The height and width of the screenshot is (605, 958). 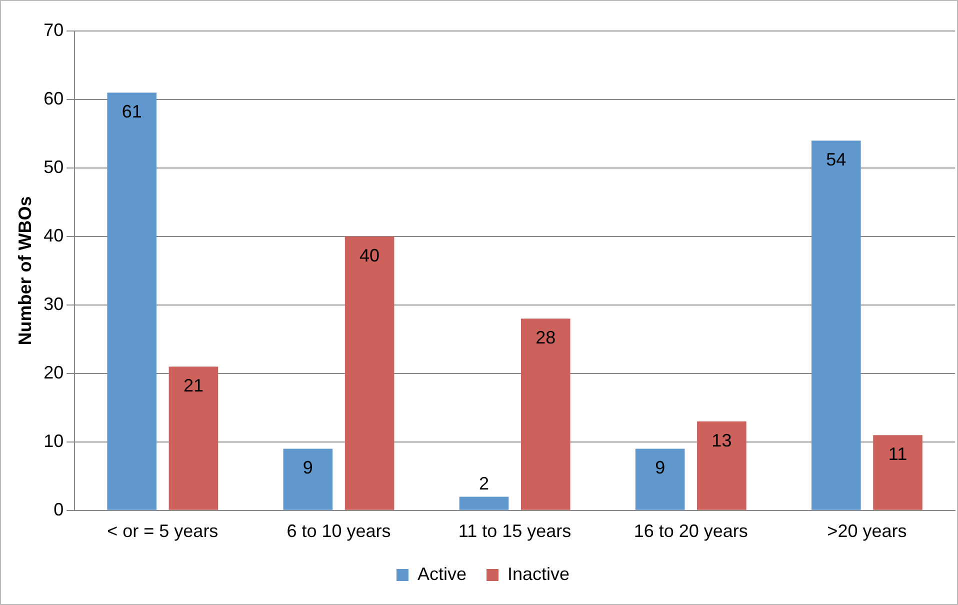 I want to click on y-tick-label: 0, so click(x=59, y=509).